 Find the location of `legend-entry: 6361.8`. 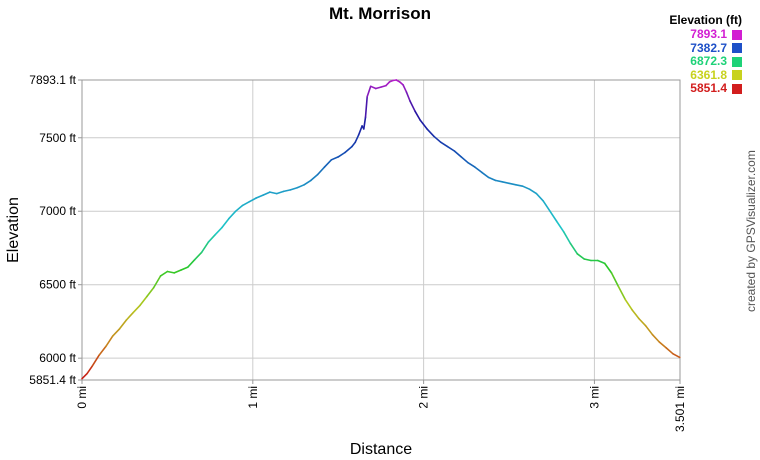

legend-entry: 6361.8 is located at coordinates (705, 75).